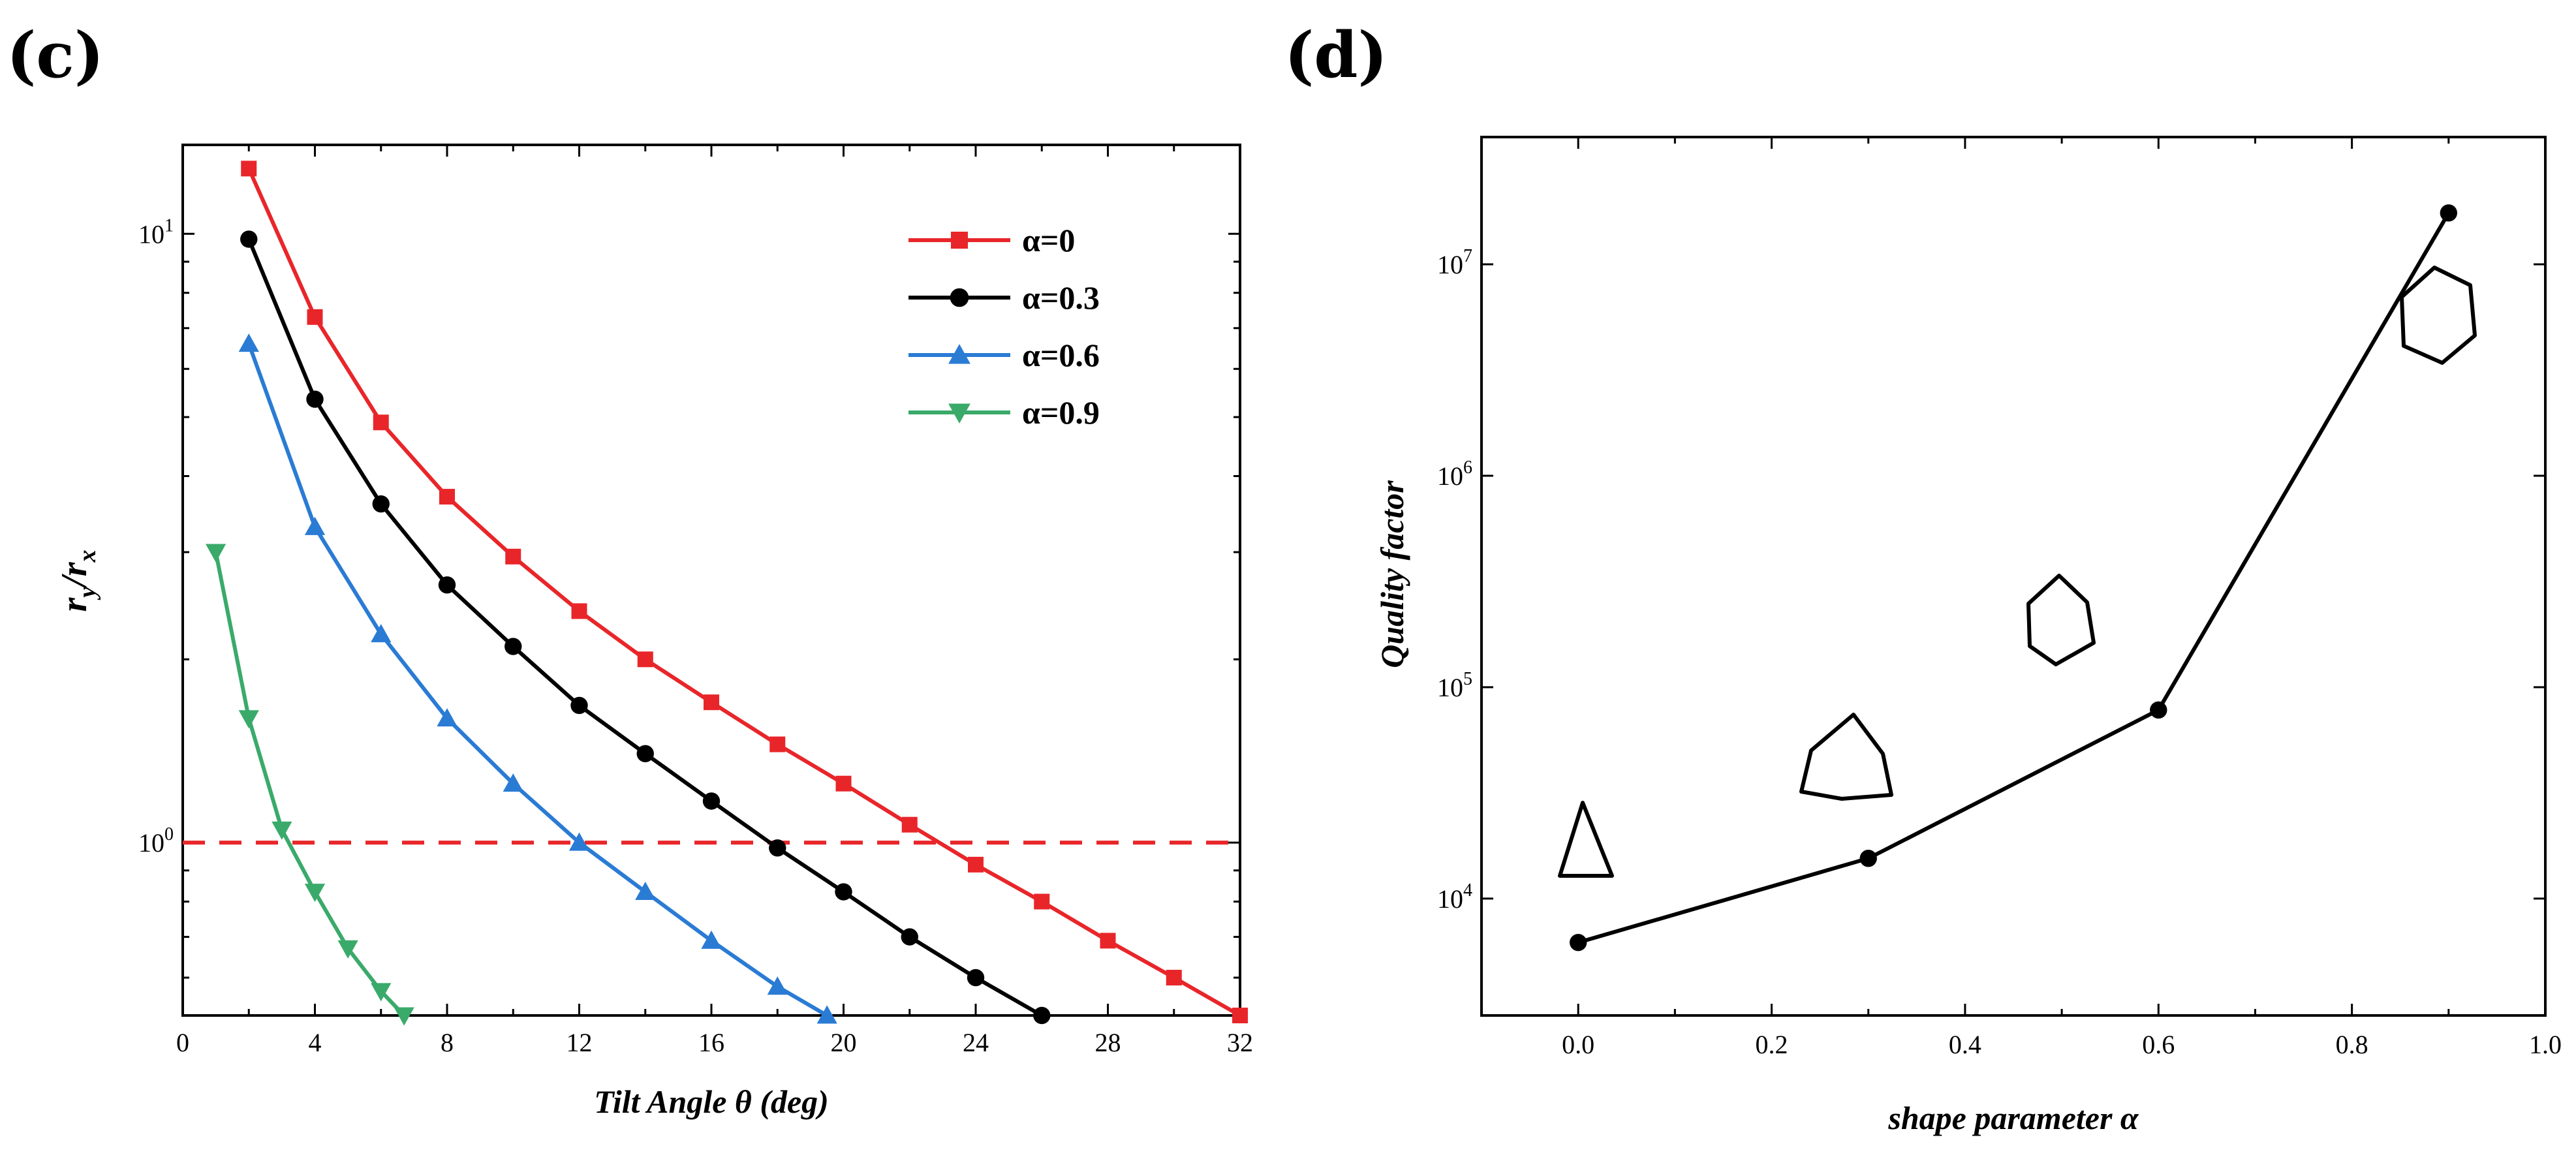  What do you see at coordinates (1468, 679) in the screenshot?
I see `chart-d-ytick-label-exp: 5` at bounding box center [1468, 679].